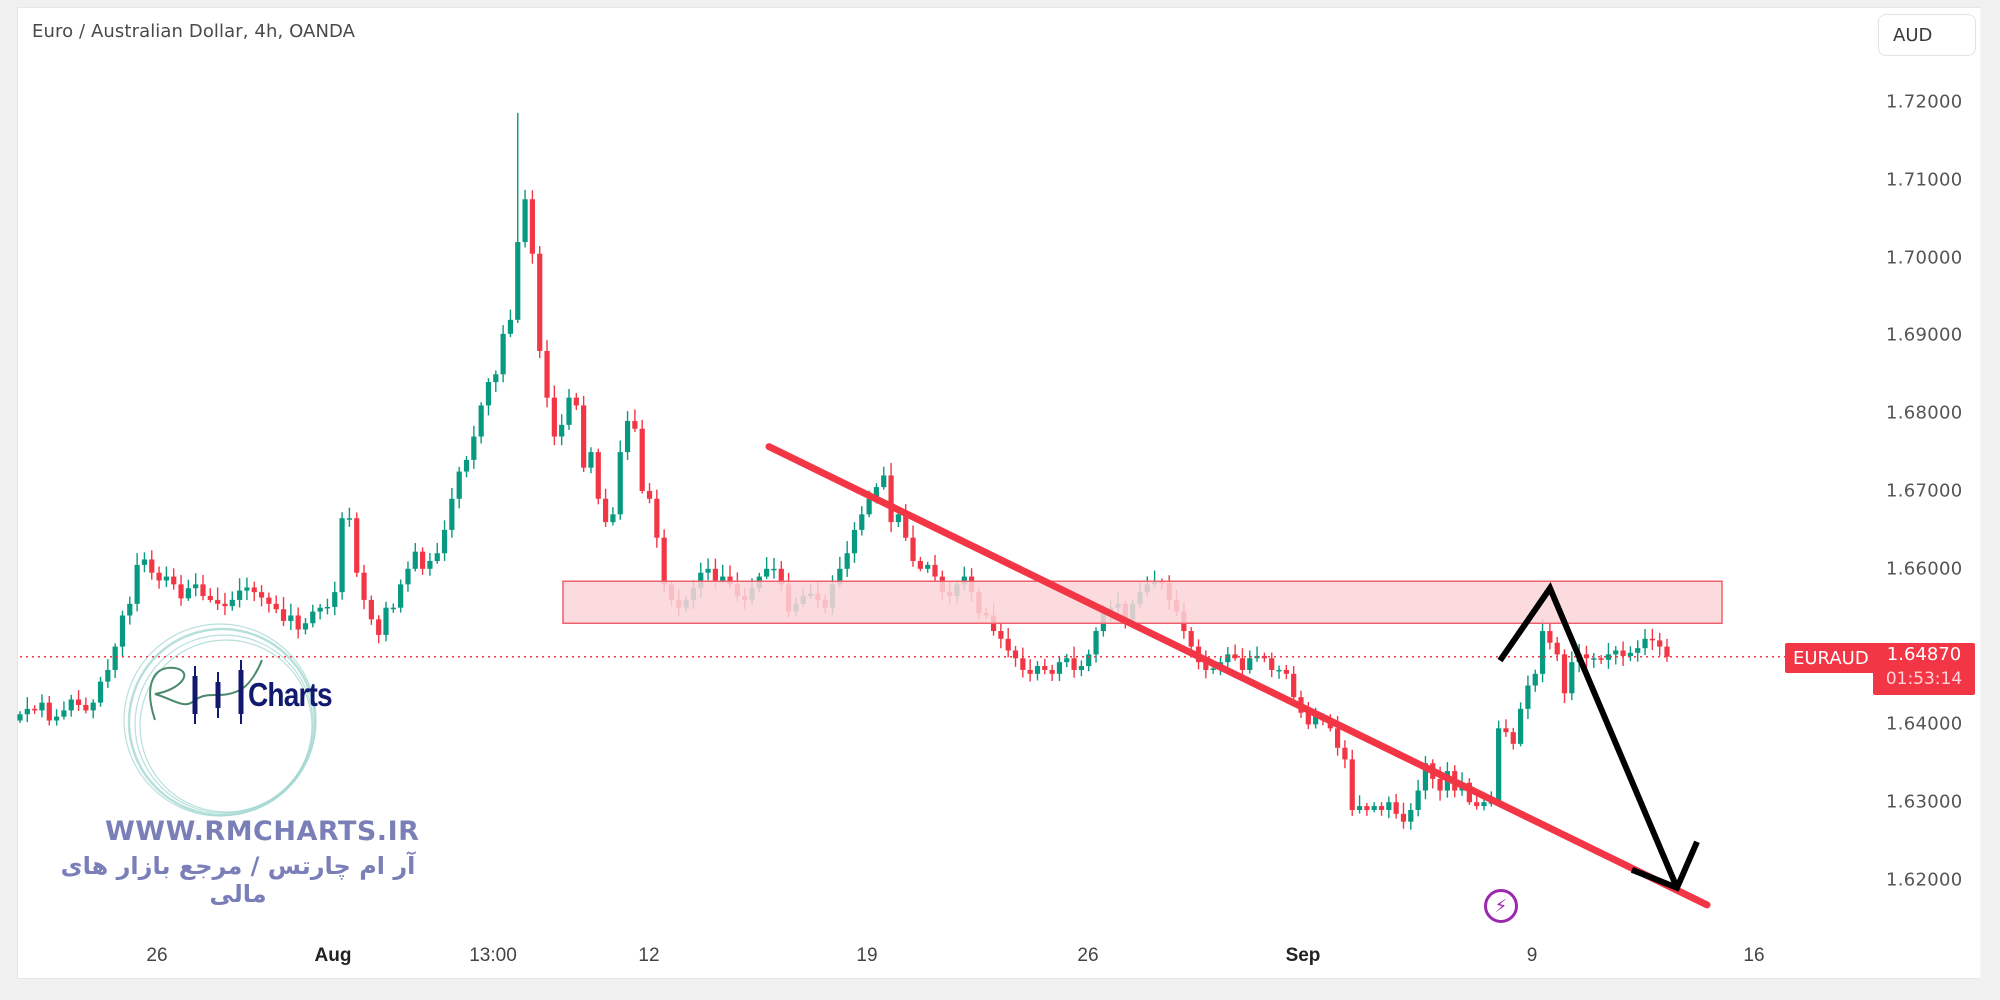 Image resolution: width=2000 pixels, height=1000 pixels. I want to click on watermark-tagline: آر ام چارتس / مرجع بازار های مالی, so click(238, 880).